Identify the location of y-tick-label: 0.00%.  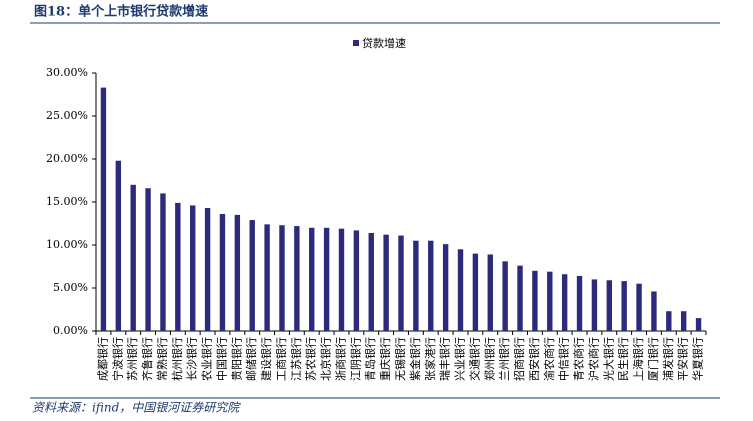
(70, 330).